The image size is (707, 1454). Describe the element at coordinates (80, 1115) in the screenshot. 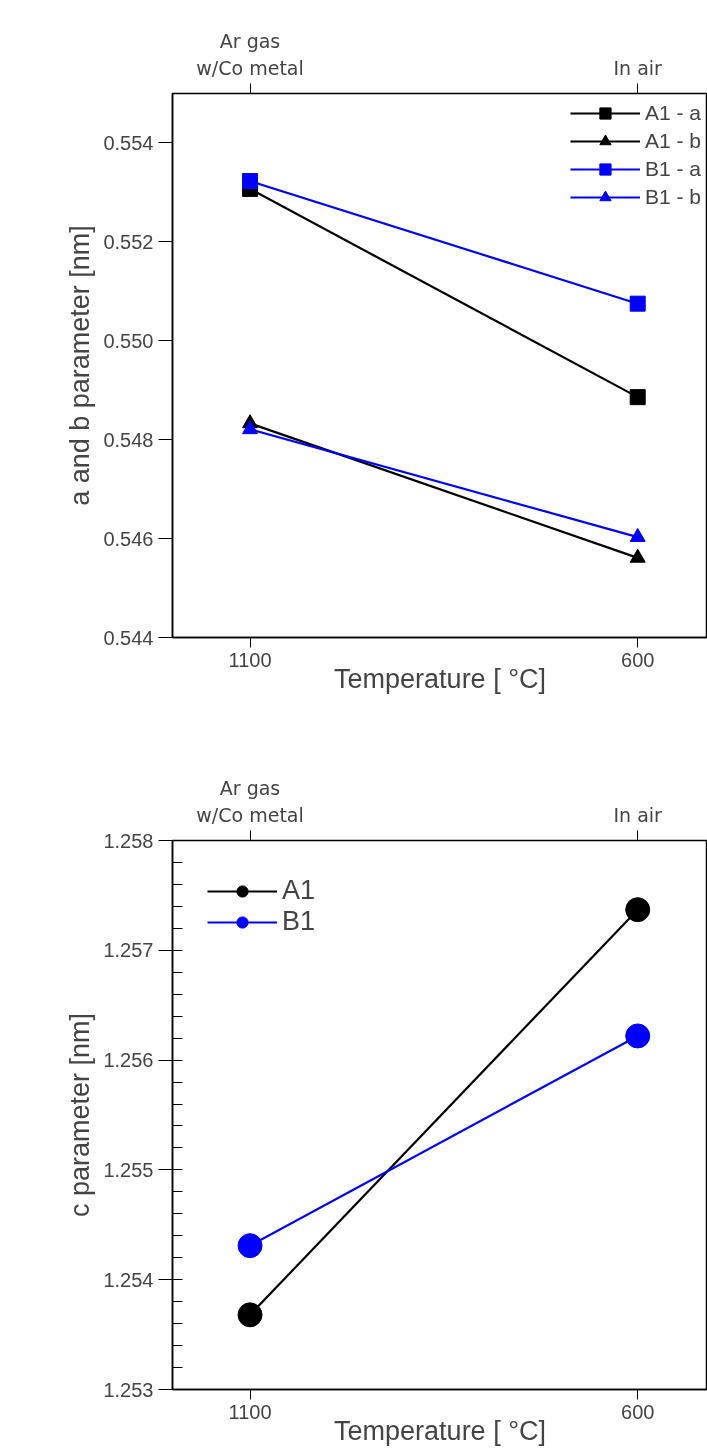

I see `y-axis-title: c parameter [nm]` at that location.